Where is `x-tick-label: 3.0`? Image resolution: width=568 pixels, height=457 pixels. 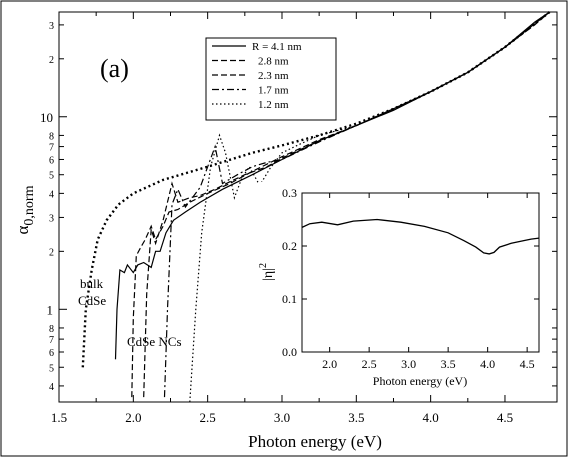 x-tick-label: 3.0 is located at coordinates (282, 417).